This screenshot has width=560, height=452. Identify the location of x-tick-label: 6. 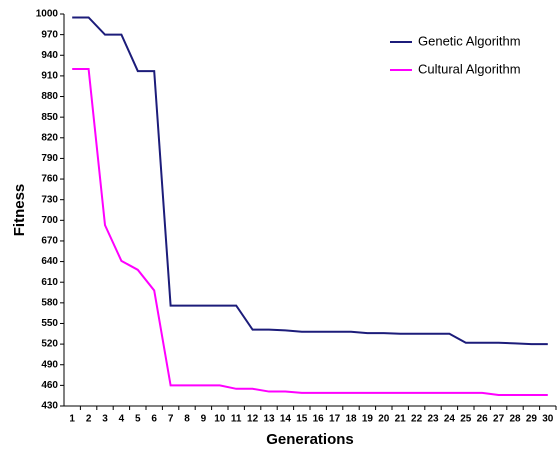
(154, 419).